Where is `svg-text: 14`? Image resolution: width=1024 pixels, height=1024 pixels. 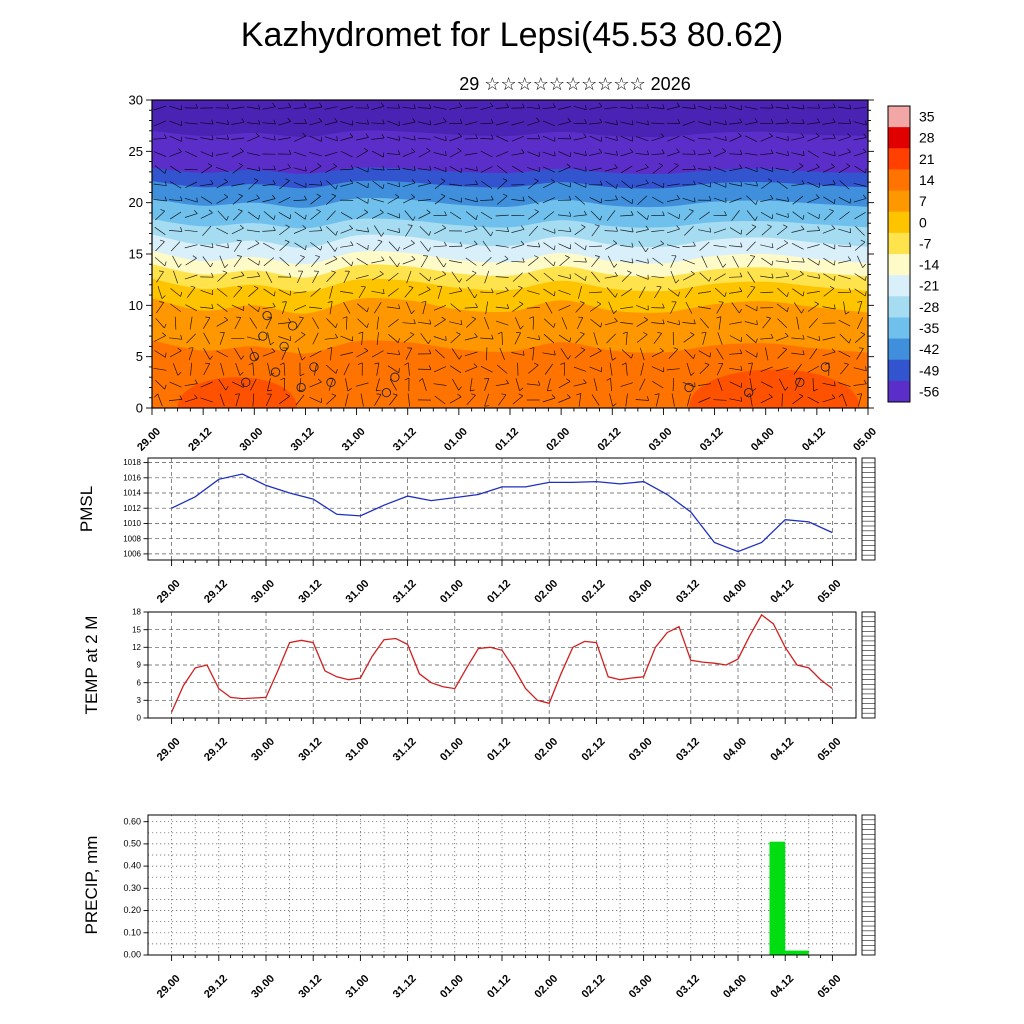
svg-text: 14 is located at coordinates (927, 180).